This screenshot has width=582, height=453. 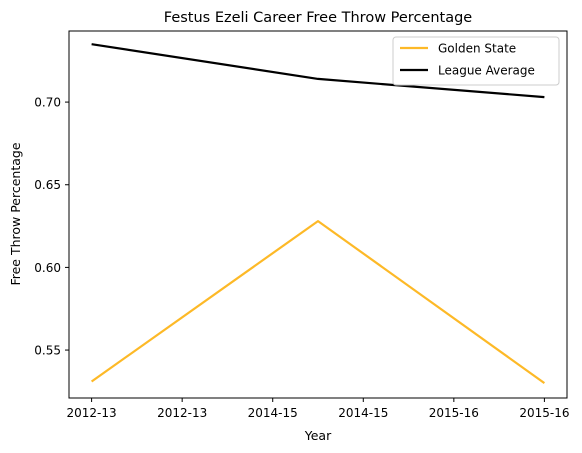 What do you see at coordinates (477, 49) in the screenshot?
I see `legend-label: Golden State` at bounding box center [477, 49].